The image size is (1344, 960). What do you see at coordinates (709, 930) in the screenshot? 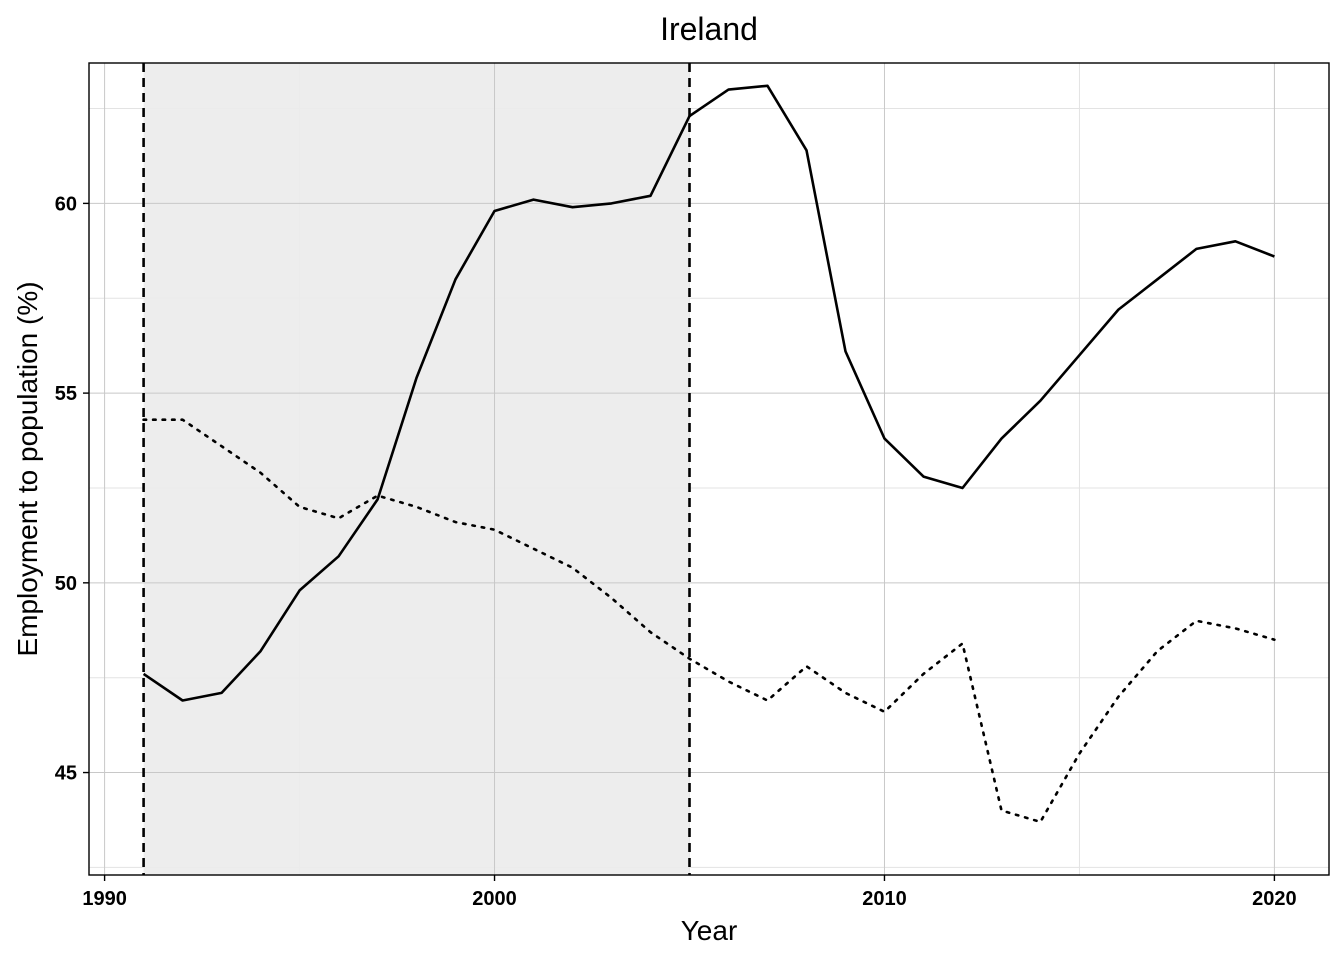
I see `x-axis-label: Year` at bounding box center [709, 930].